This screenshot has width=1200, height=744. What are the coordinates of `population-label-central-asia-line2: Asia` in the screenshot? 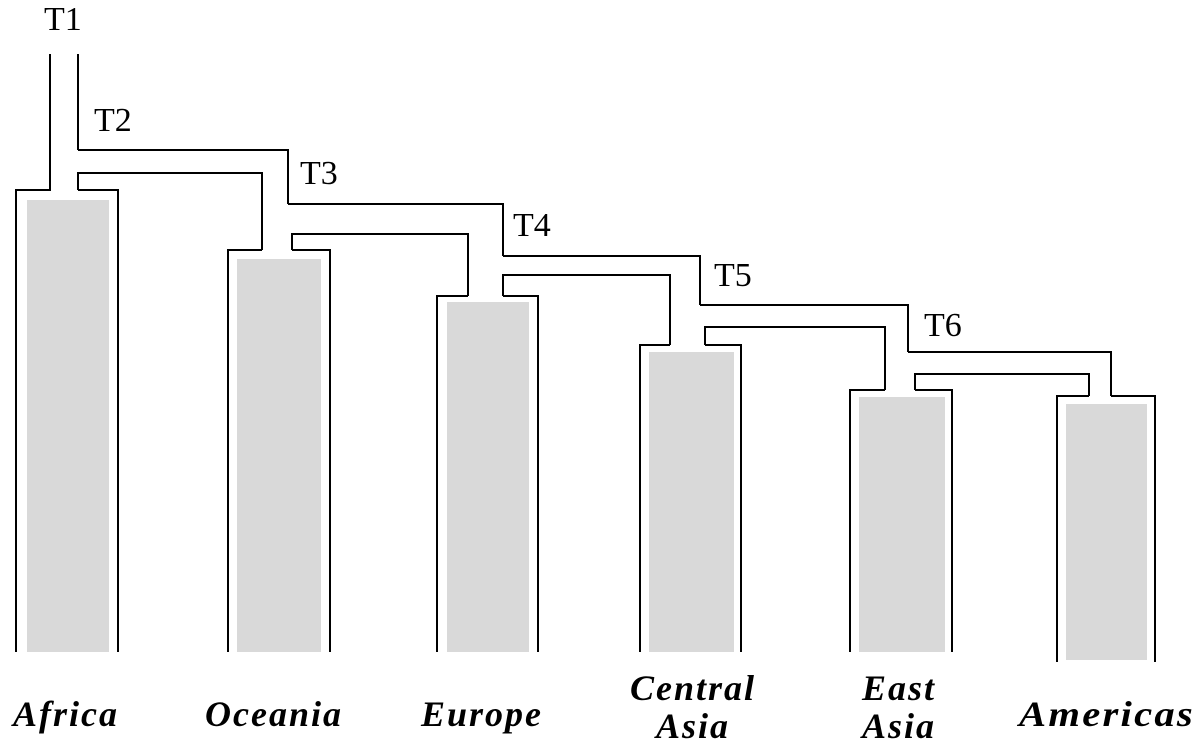 It's located at (692, 725).